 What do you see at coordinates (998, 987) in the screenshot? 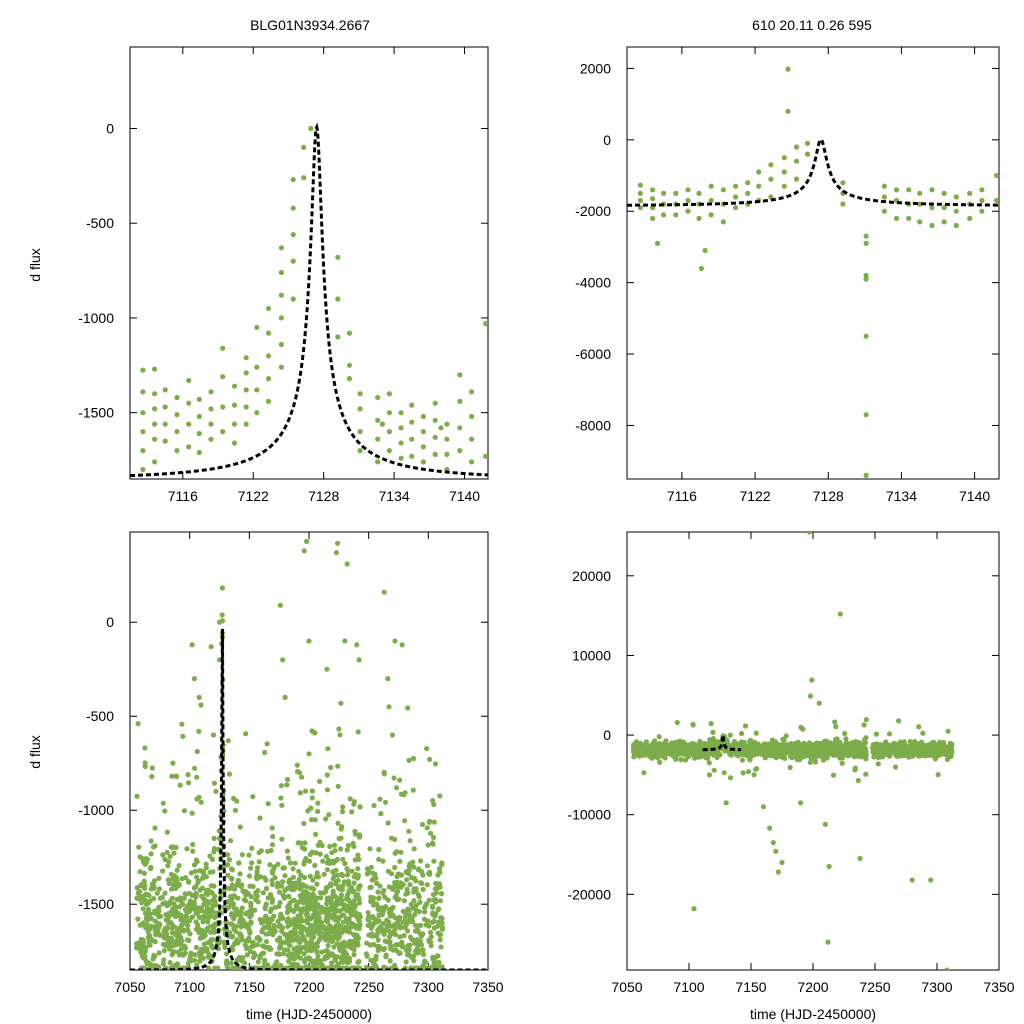
I see `x-tick-label: 7350` at bounding box center [998, 987].